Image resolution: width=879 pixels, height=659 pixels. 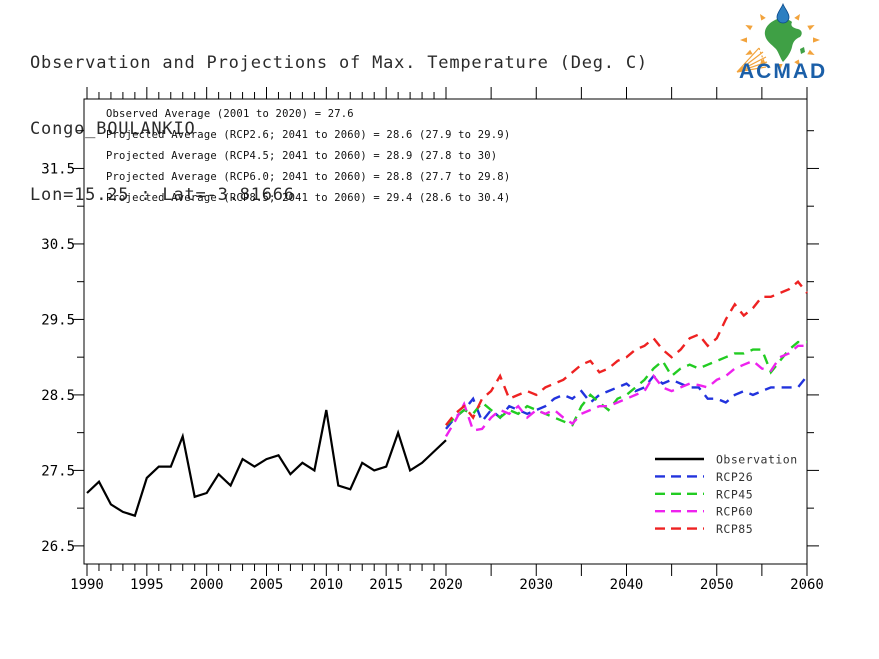 I want to click on legend-entry-rcp85: RCP85, so click(x=704, y=529).